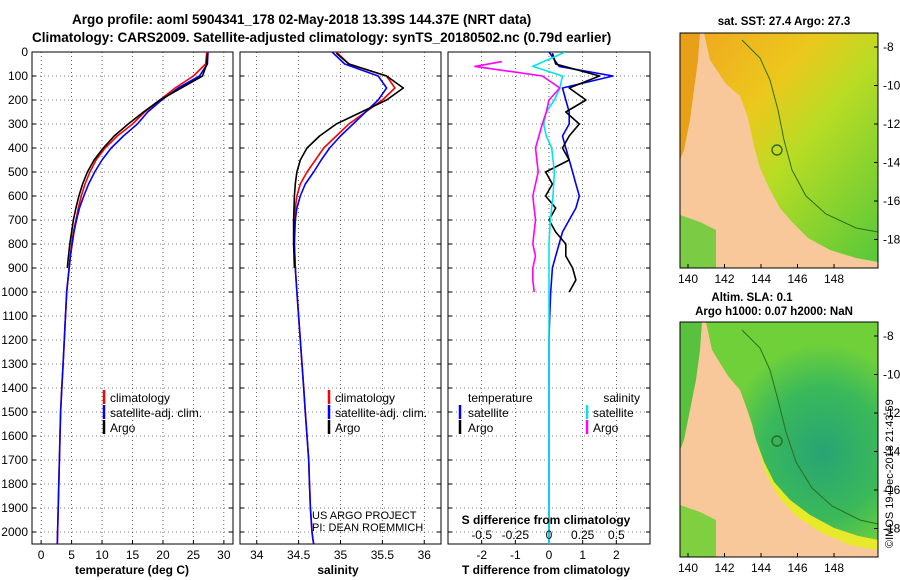 This screenshot has width=900, height=580. Describe the element at coordinates (257, 555) in the screenshot. I see `x-tick-label: 34` at that location.